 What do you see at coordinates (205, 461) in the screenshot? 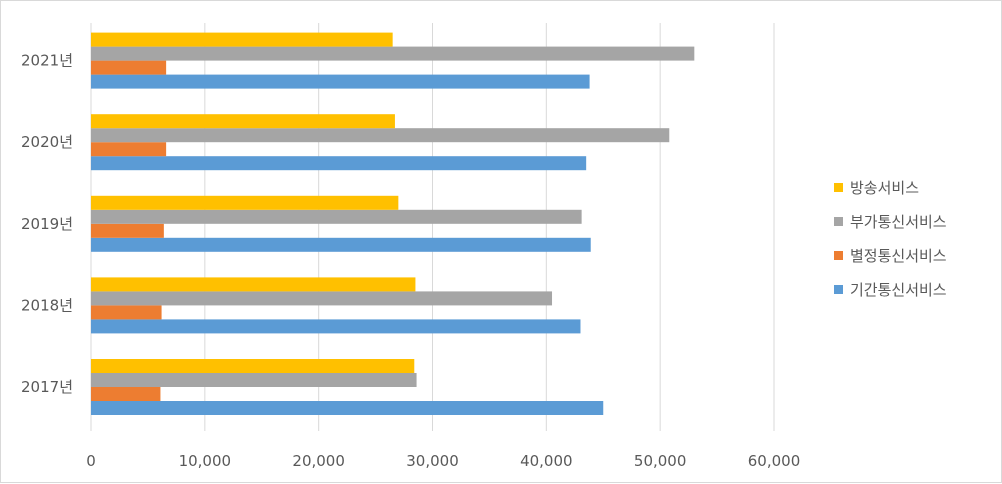
I see `x-tick-label: 10,000` at bounding box center [205, 461].